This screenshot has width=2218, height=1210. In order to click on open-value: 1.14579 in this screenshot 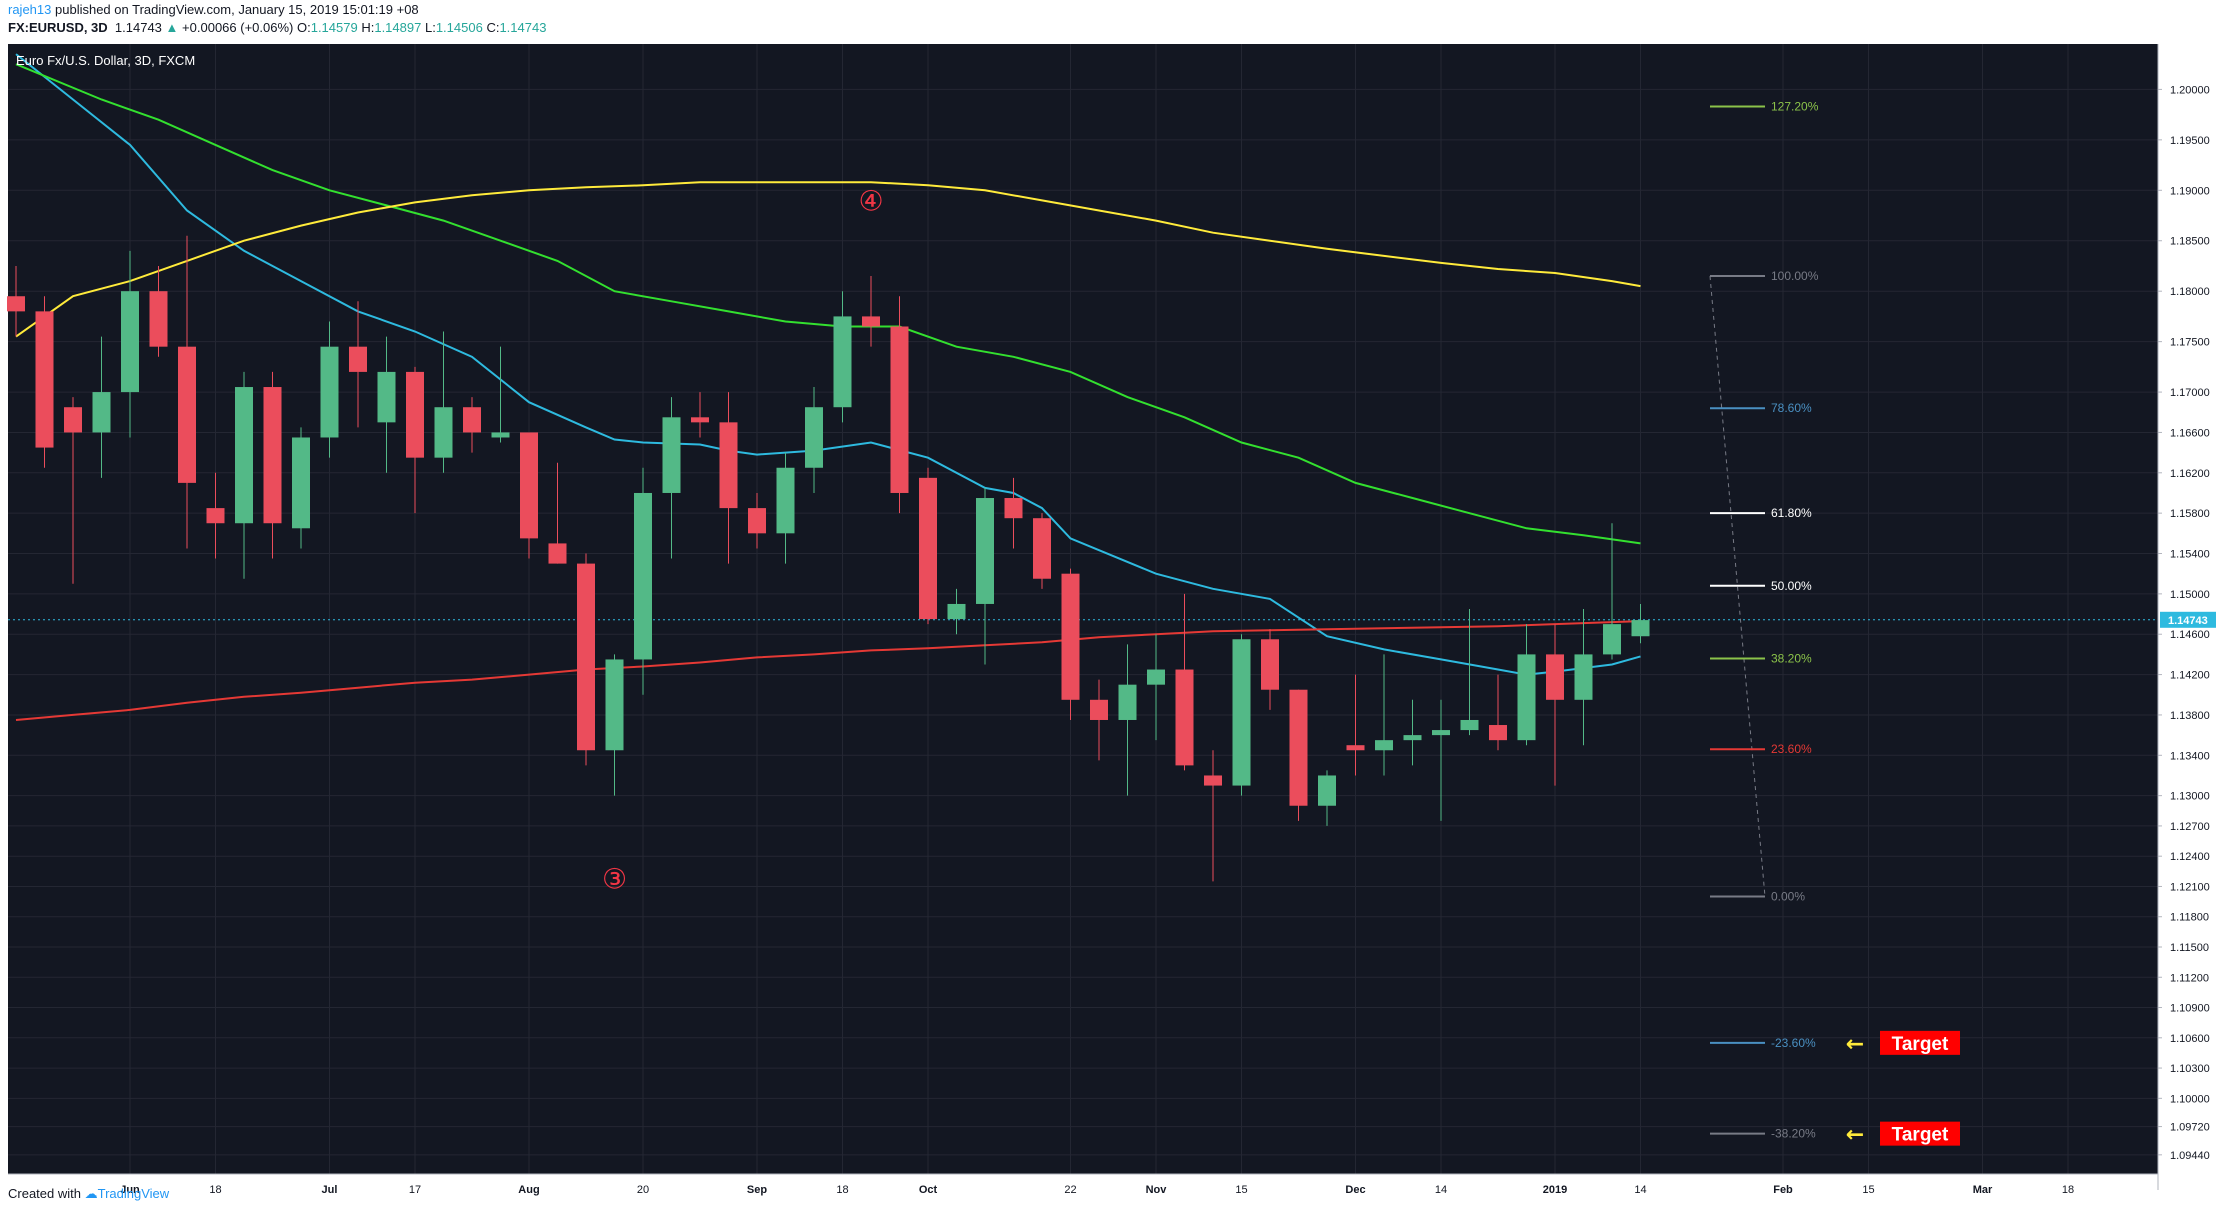, I will do `click(334, 27)`.